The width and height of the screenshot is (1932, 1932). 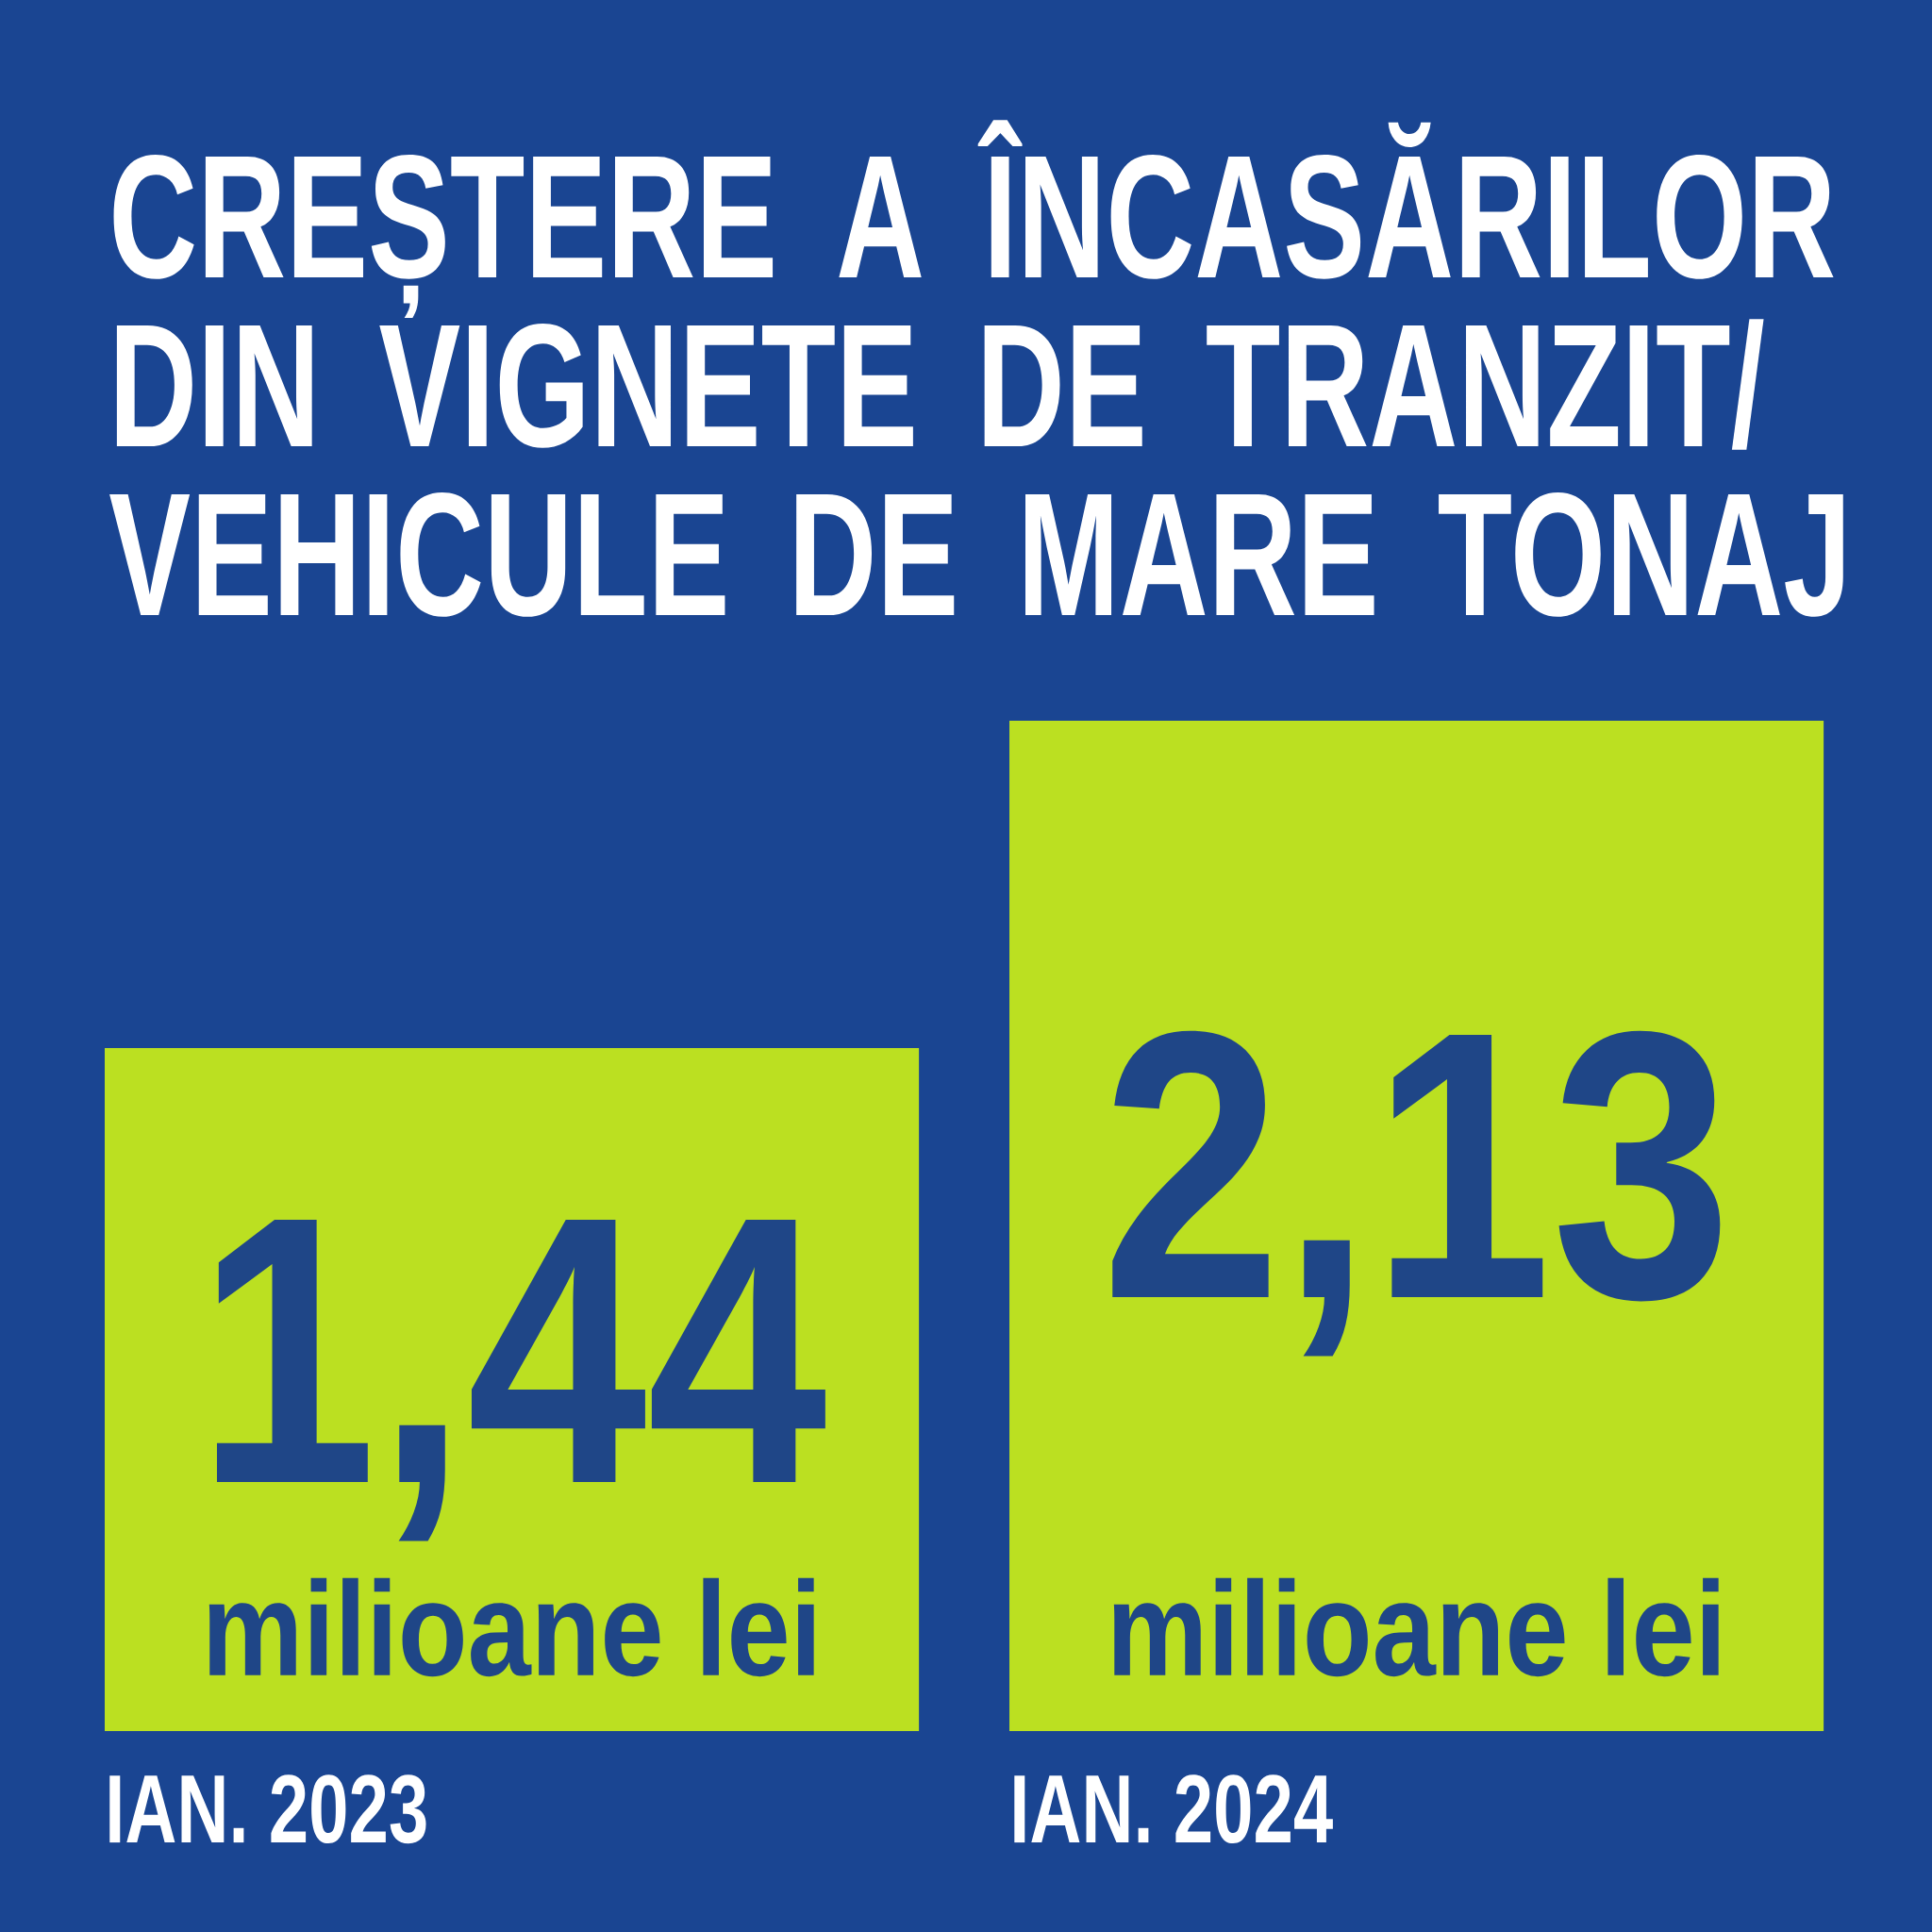 I want to click on x-tick-label: IAN. 2023, so click(x=268, y=1809).